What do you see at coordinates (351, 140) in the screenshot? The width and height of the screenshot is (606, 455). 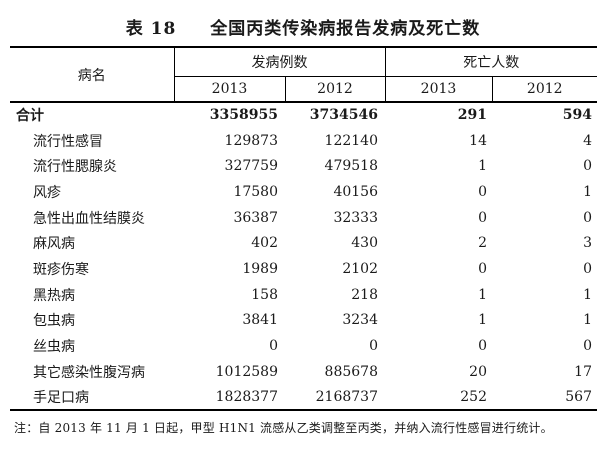 I see `cases-2012-value: 122140` at bounding box center [351, 140].